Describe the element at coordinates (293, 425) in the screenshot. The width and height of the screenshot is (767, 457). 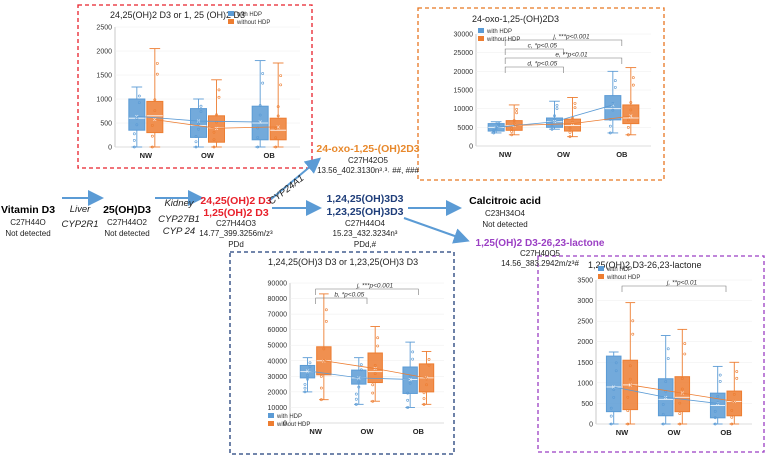
I see `legend-label: without HDP` at that location.